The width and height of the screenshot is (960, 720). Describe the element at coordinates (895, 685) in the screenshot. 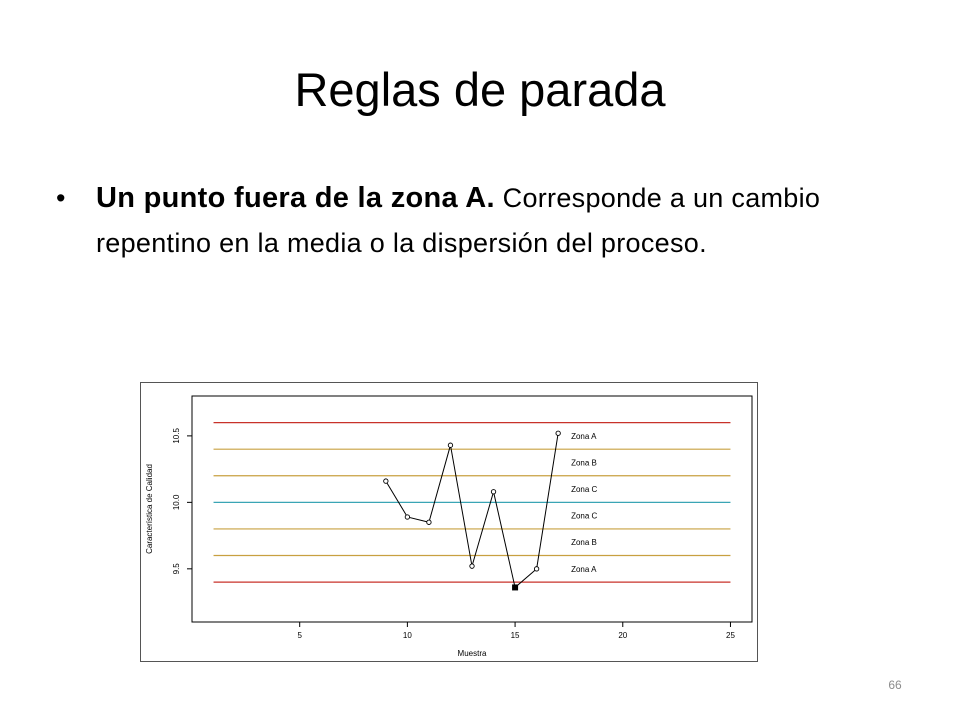

I see `page-number: 66` at that location.